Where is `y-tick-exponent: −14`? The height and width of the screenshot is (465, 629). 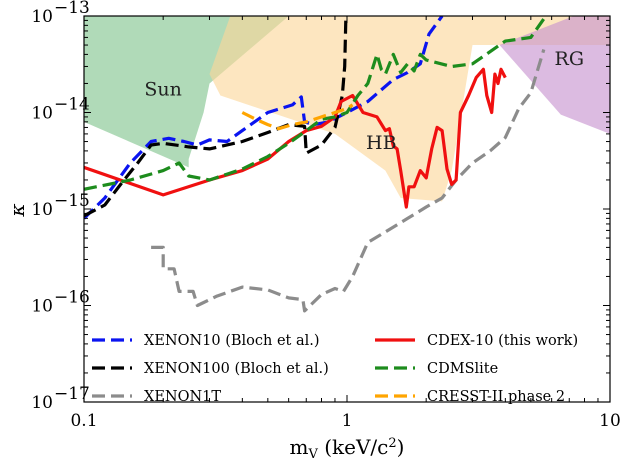
y-tick-exponent: −14 is located at coordinates (72, 105).